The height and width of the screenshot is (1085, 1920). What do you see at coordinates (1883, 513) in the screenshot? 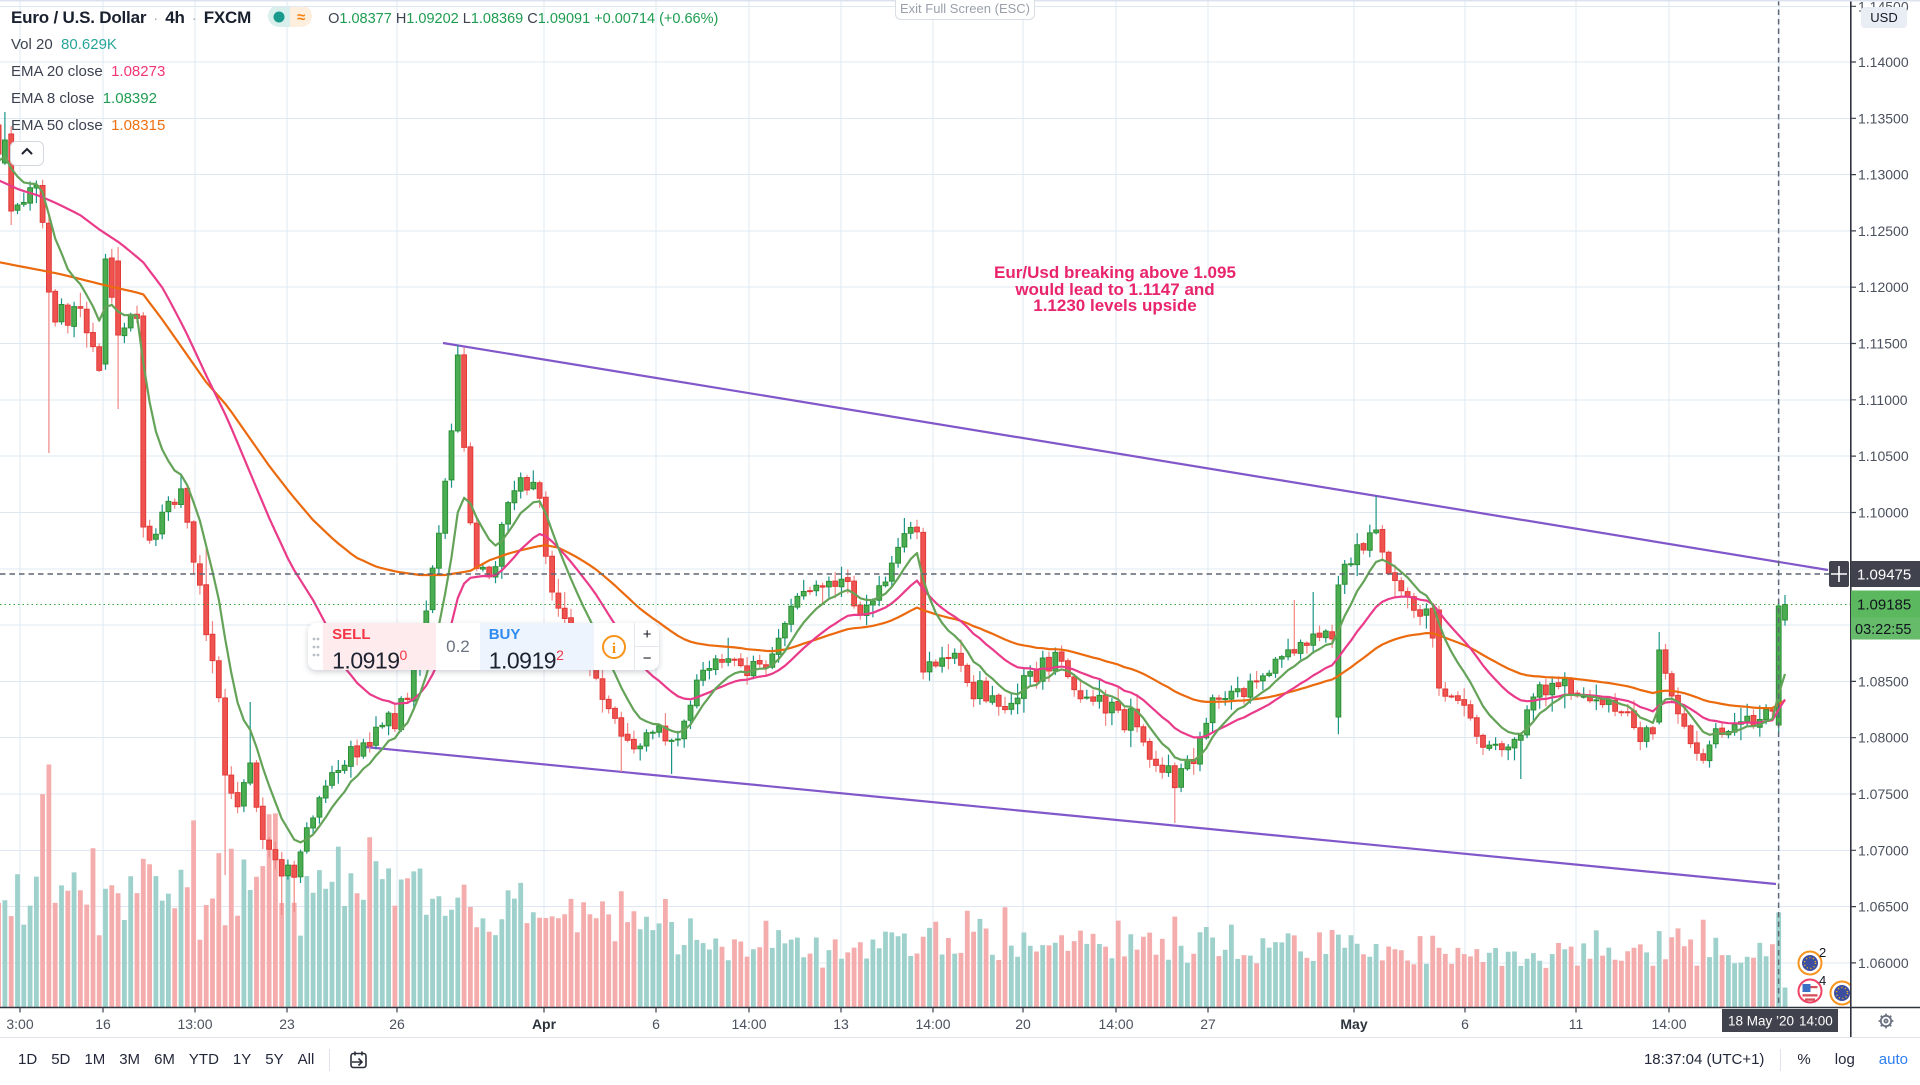
I see `svg-text: 1.10000` at bounding box center [1883, 513].